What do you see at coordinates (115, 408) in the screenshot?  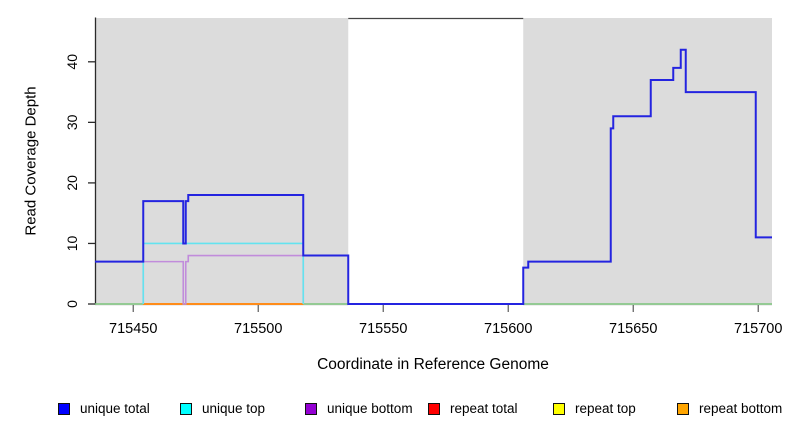 I see `legend-label: unique total` at bounding box center [115, 408].